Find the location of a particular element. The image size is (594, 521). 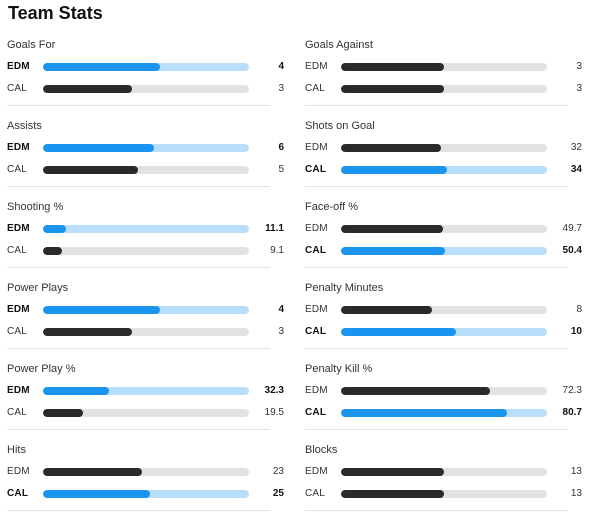

stat-row-cal: CAL 5 is located at coordinates (145, 170).